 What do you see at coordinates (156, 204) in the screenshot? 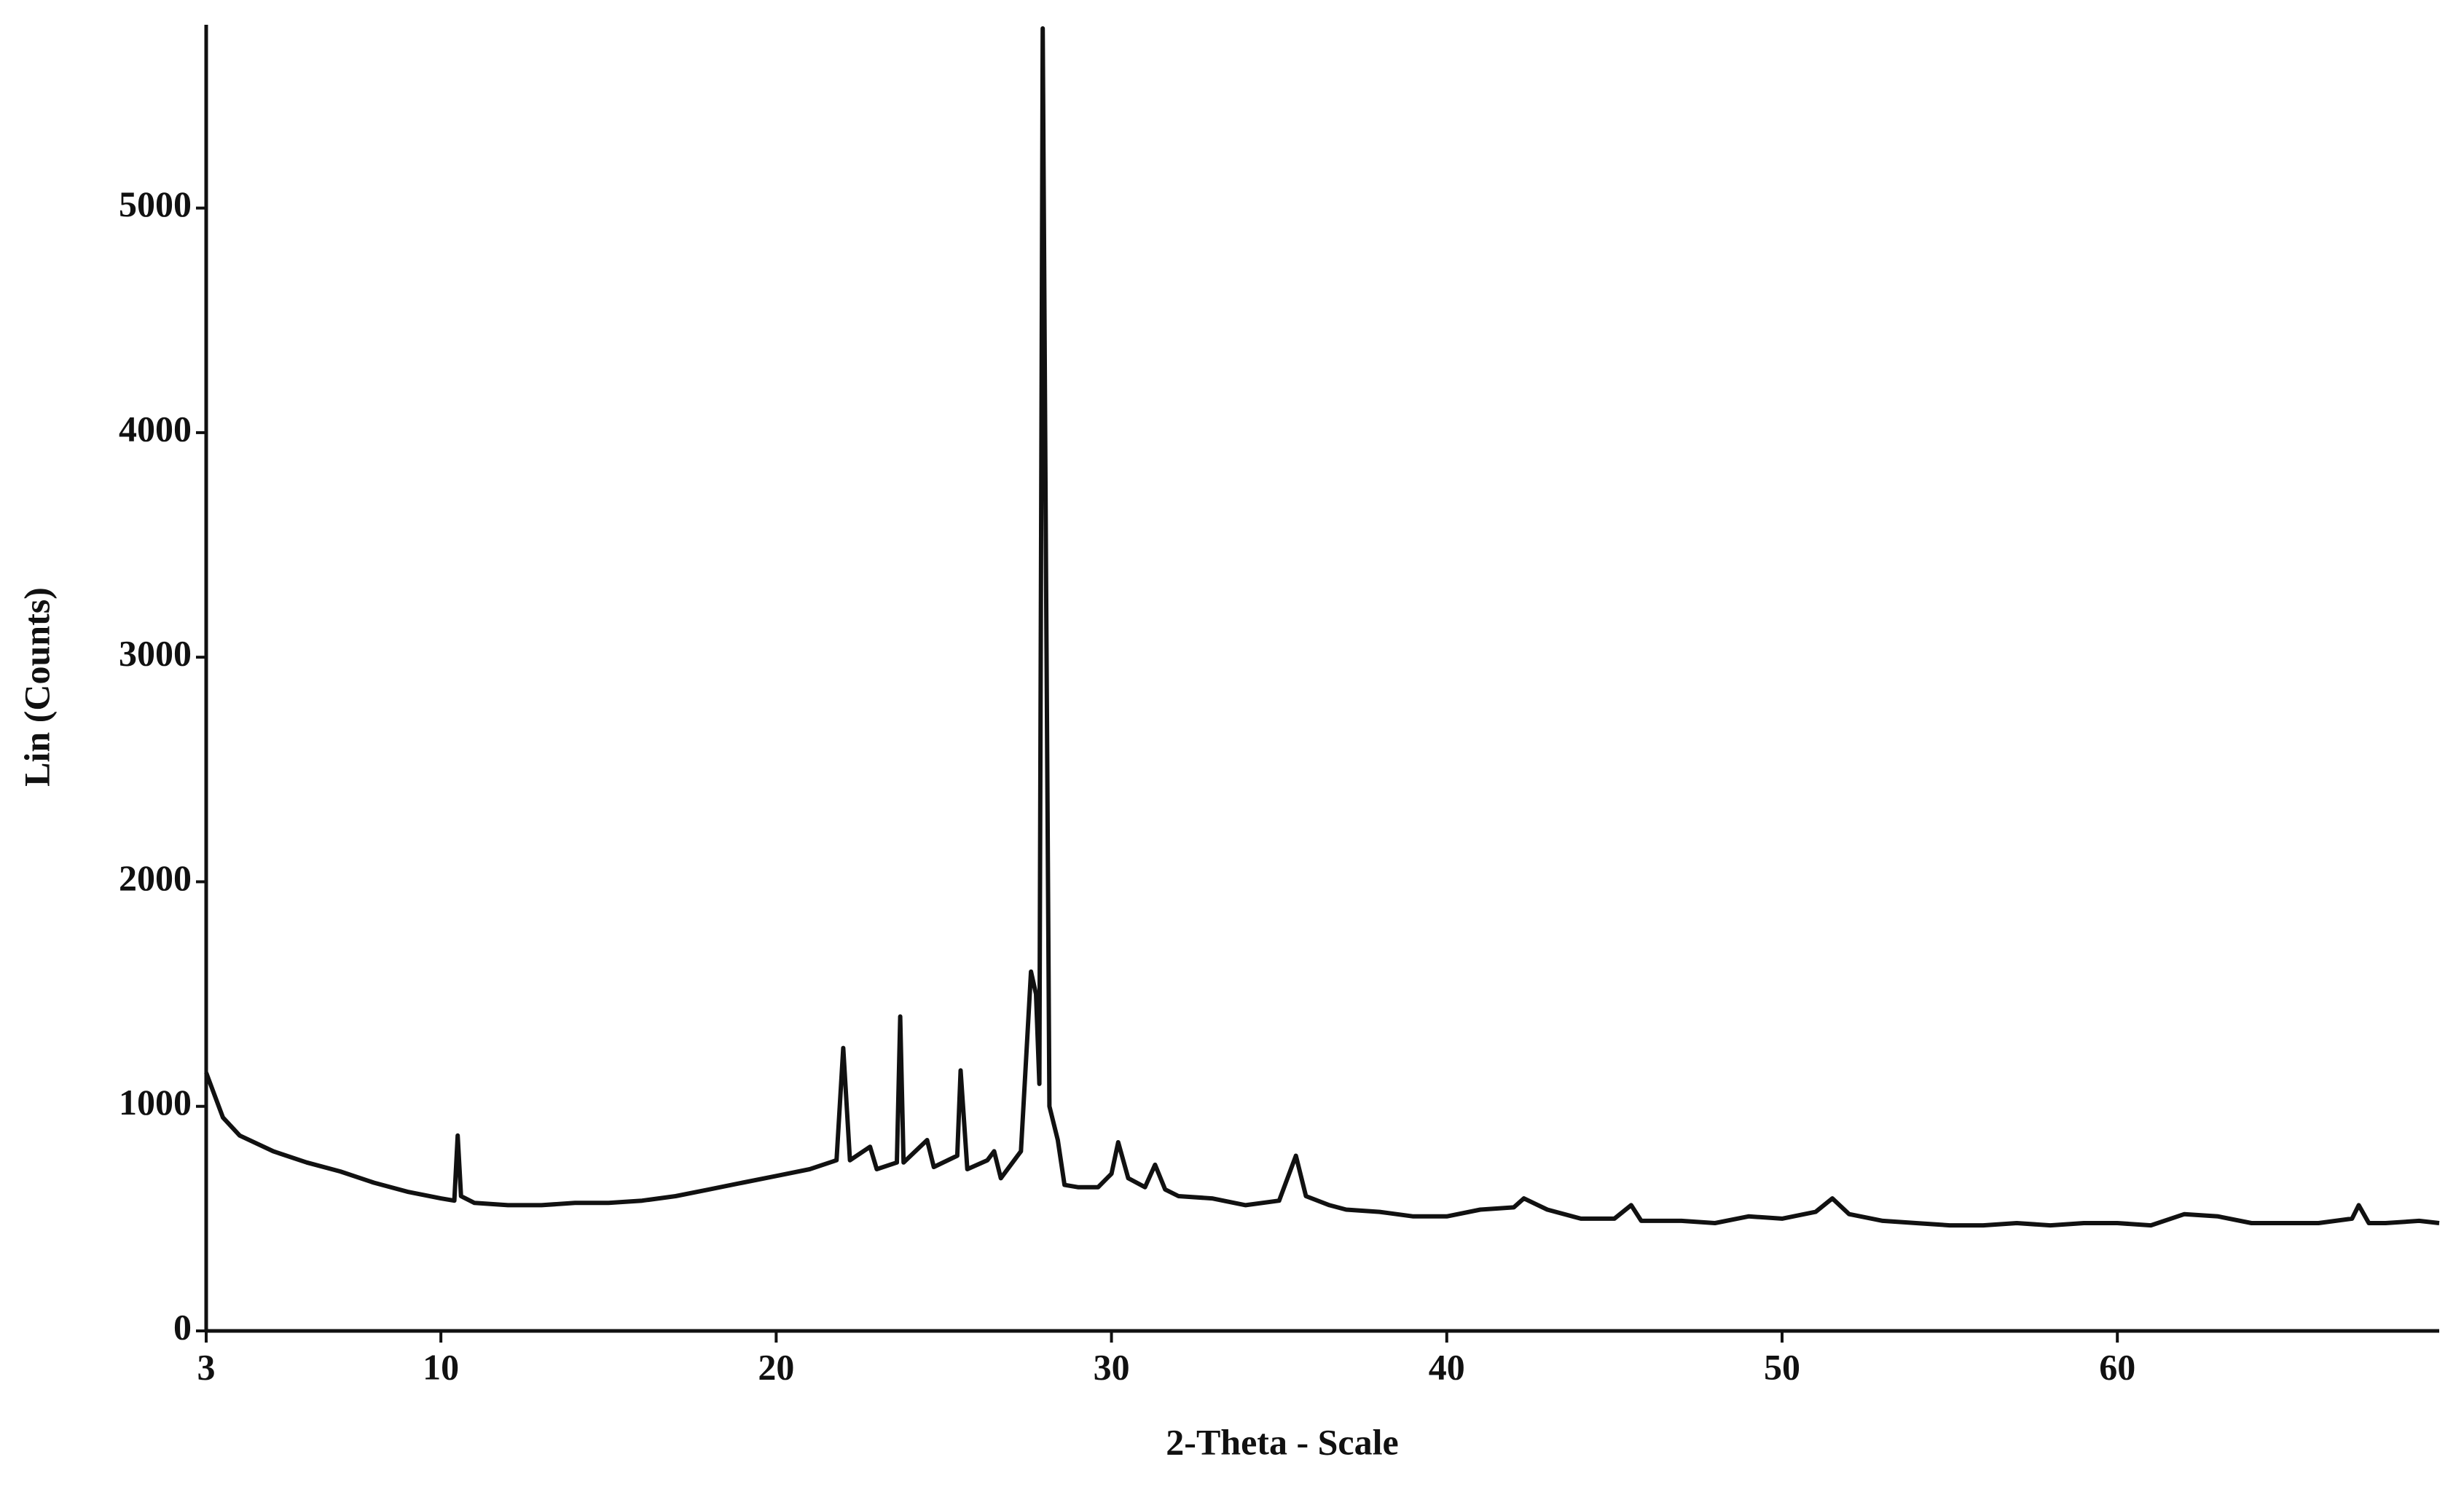
I see `y-tick-label: 5000` at bounding box center [156, 204].